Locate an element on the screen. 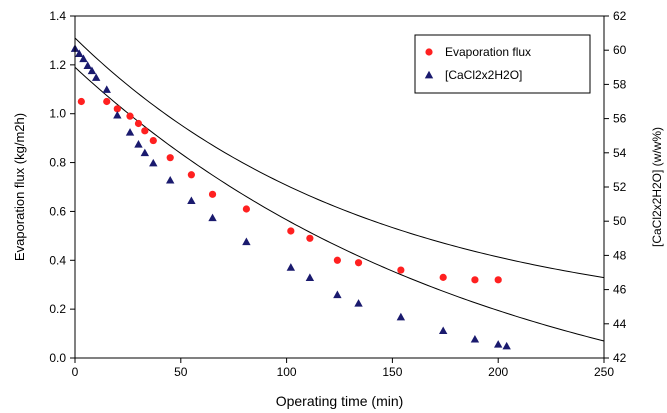 The image size is (667, 413). y-left-tick-label: 1.0 is located at coordinates (57, 114).